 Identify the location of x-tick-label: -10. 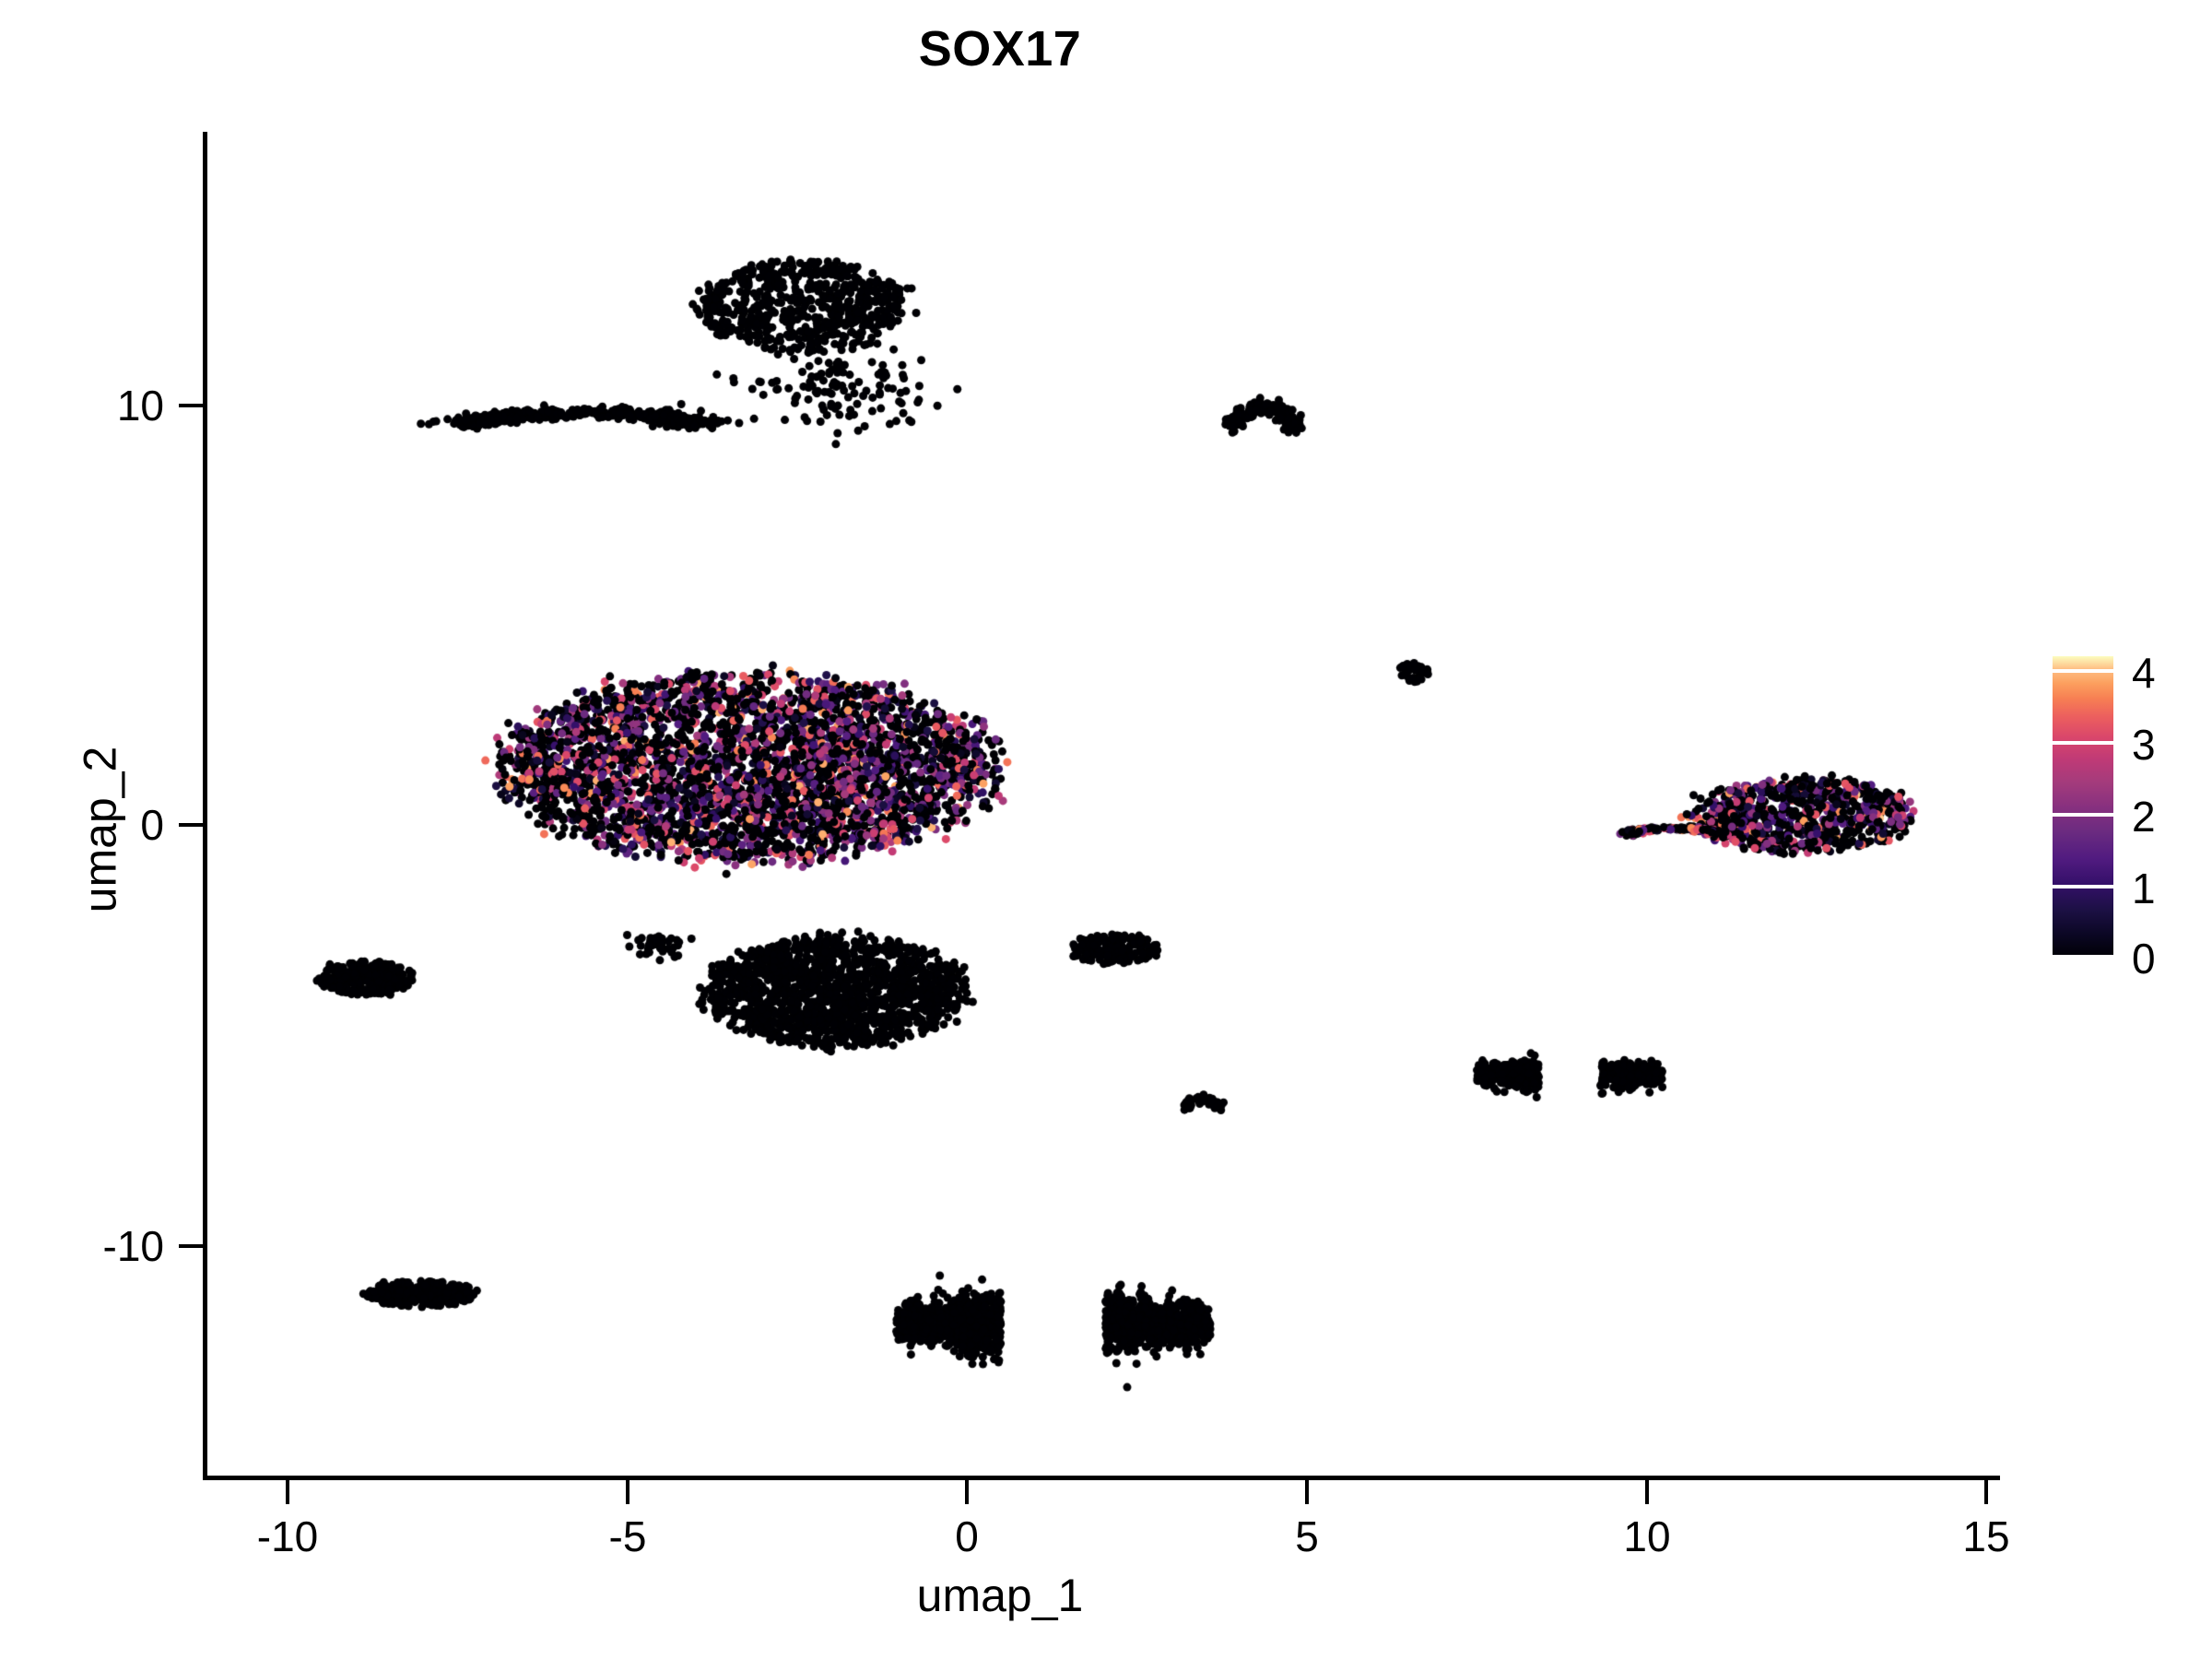
(287, 1536).